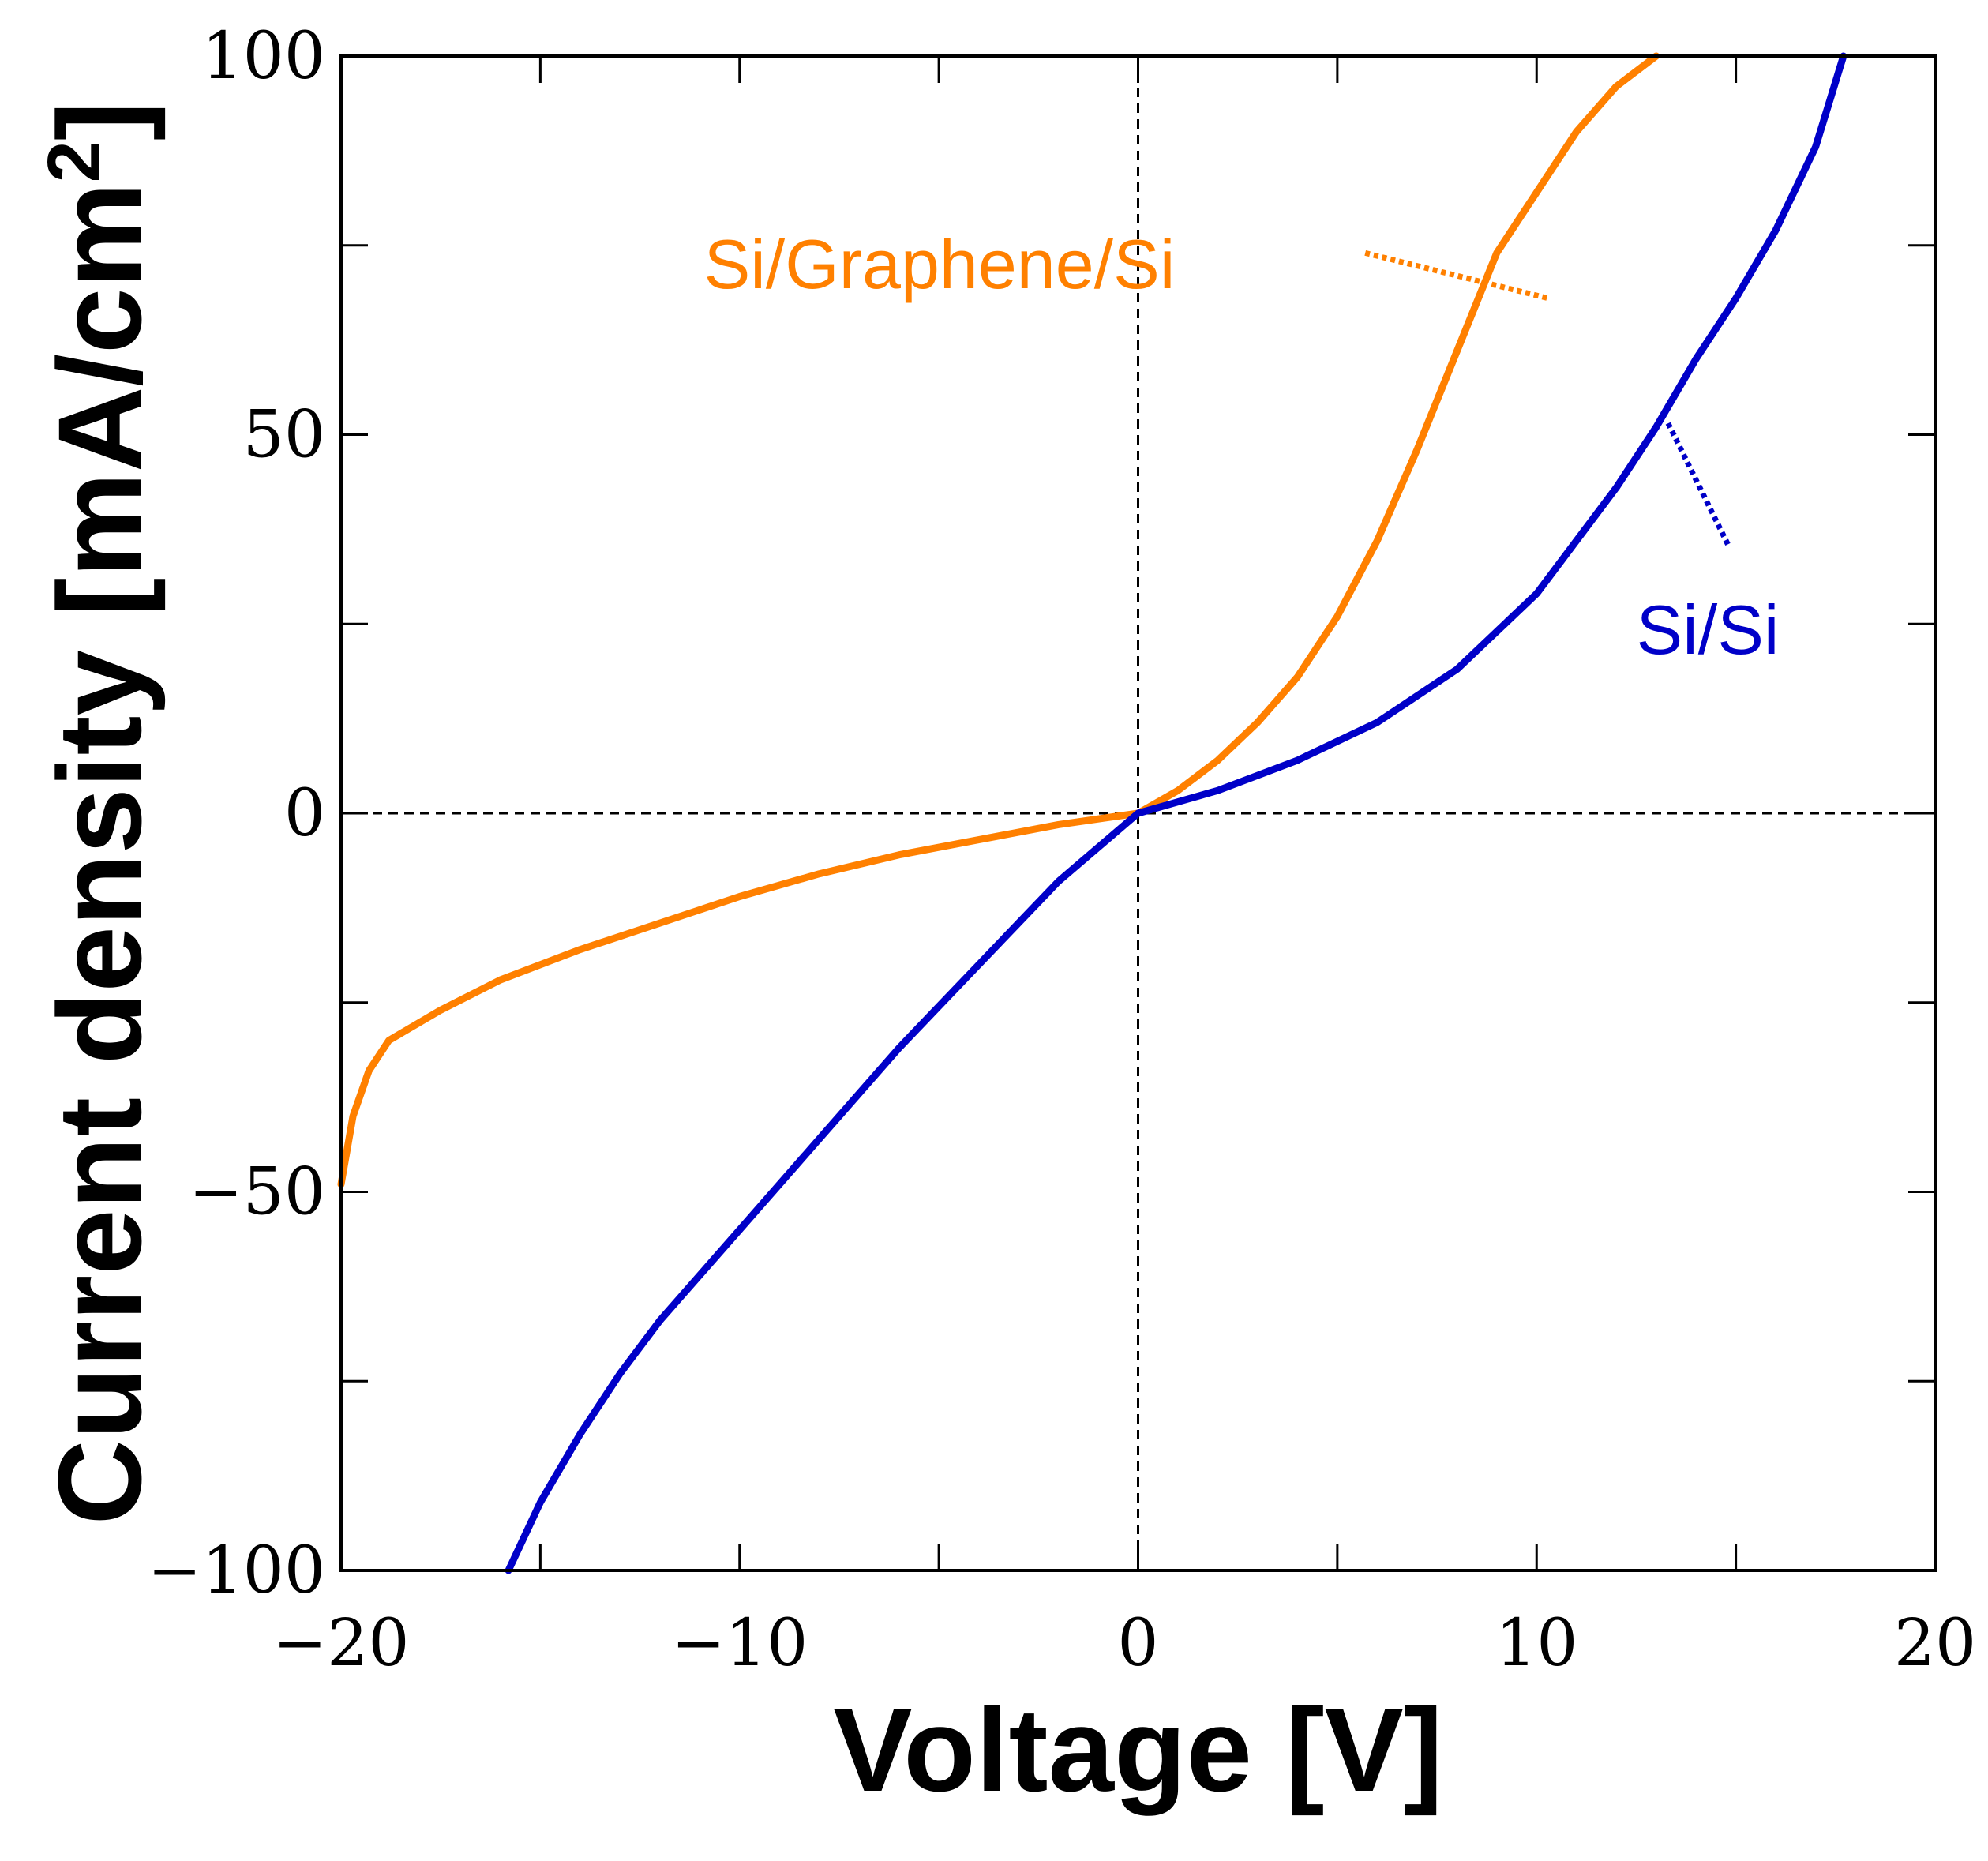 This screenshot has width=1988, height=1861. What do you see at coordinates (940, 264) in the screenshot?
I see `series-label: Si/Graphene/Si` at bounding box center [940, 264].